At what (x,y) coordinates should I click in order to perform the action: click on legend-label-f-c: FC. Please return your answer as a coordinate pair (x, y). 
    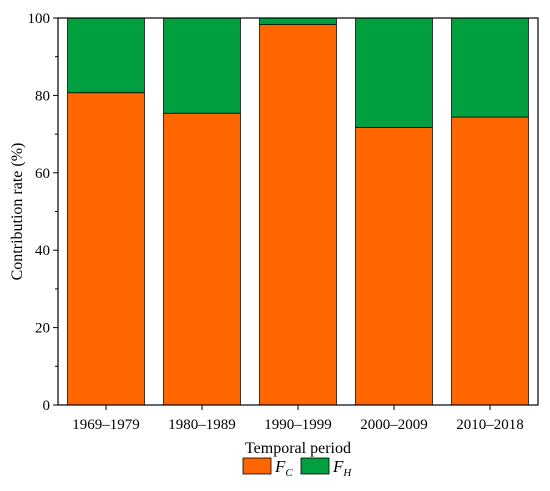
    Looking at the image, I should click on (283, 468).